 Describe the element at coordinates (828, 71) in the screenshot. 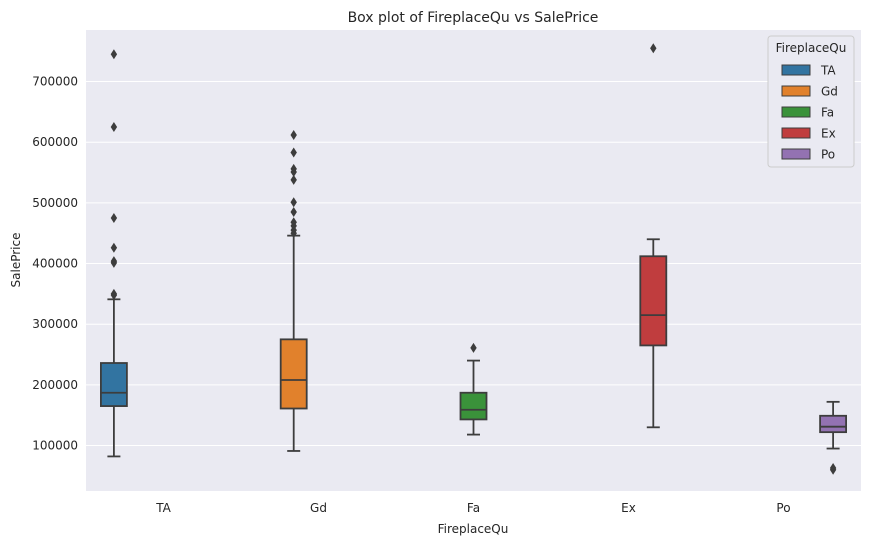

I see `legend-entry-label: TA` at that location.